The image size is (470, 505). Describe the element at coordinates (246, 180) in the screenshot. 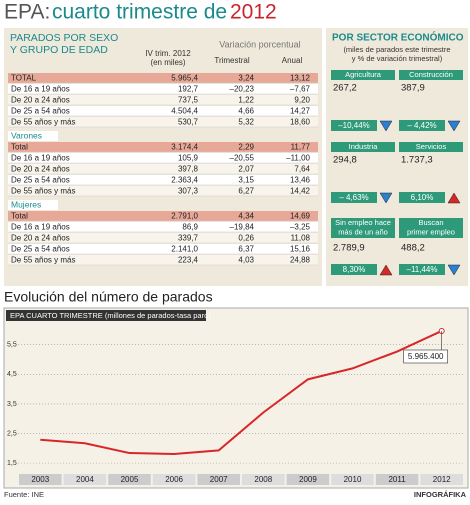

I see `cell: 3,15` at that location.